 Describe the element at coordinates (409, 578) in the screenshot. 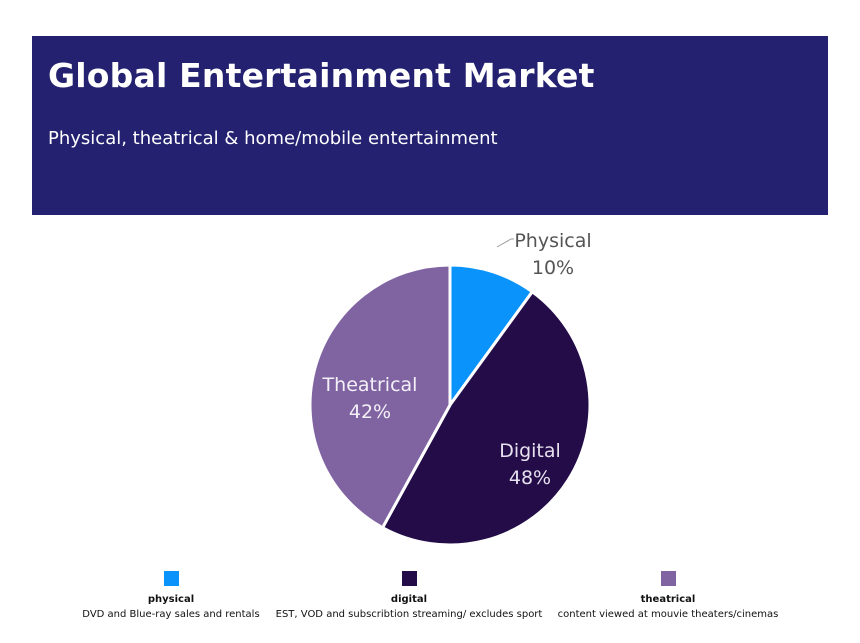

I see `legend-swatch-digital` at that location.